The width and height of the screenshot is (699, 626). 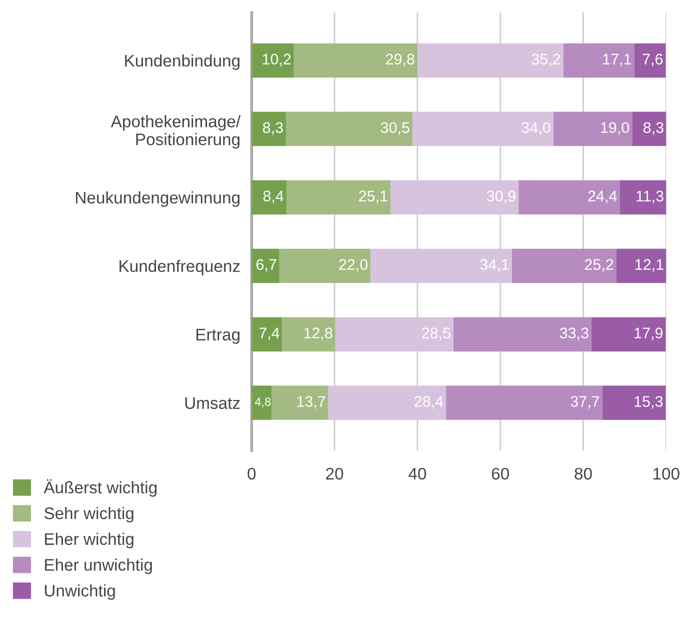 I want to click on y-tick-label: Apothekenimage/ Positionierung, so click(x=175, y=132).